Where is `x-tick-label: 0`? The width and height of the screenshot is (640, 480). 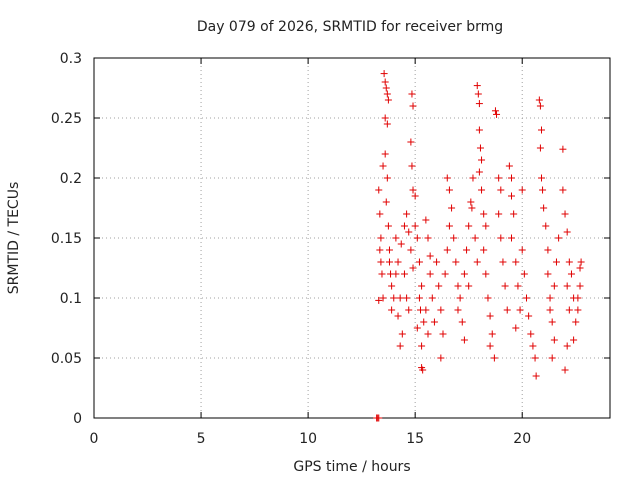 x-tick-label: 0 is located at coordinates (94, 439).